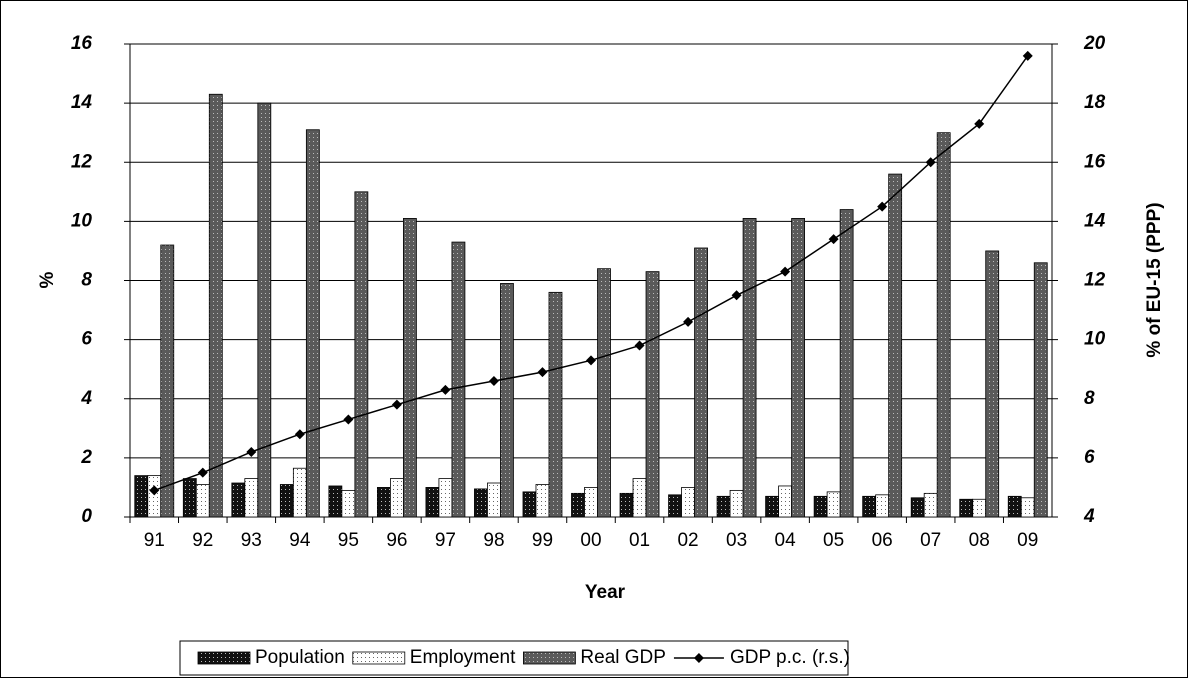 This screenshot has width=1189, height=684. Describe the element at coordinates (493, 540) in the screenshot. I see `x-tick-label: 98` at that location.